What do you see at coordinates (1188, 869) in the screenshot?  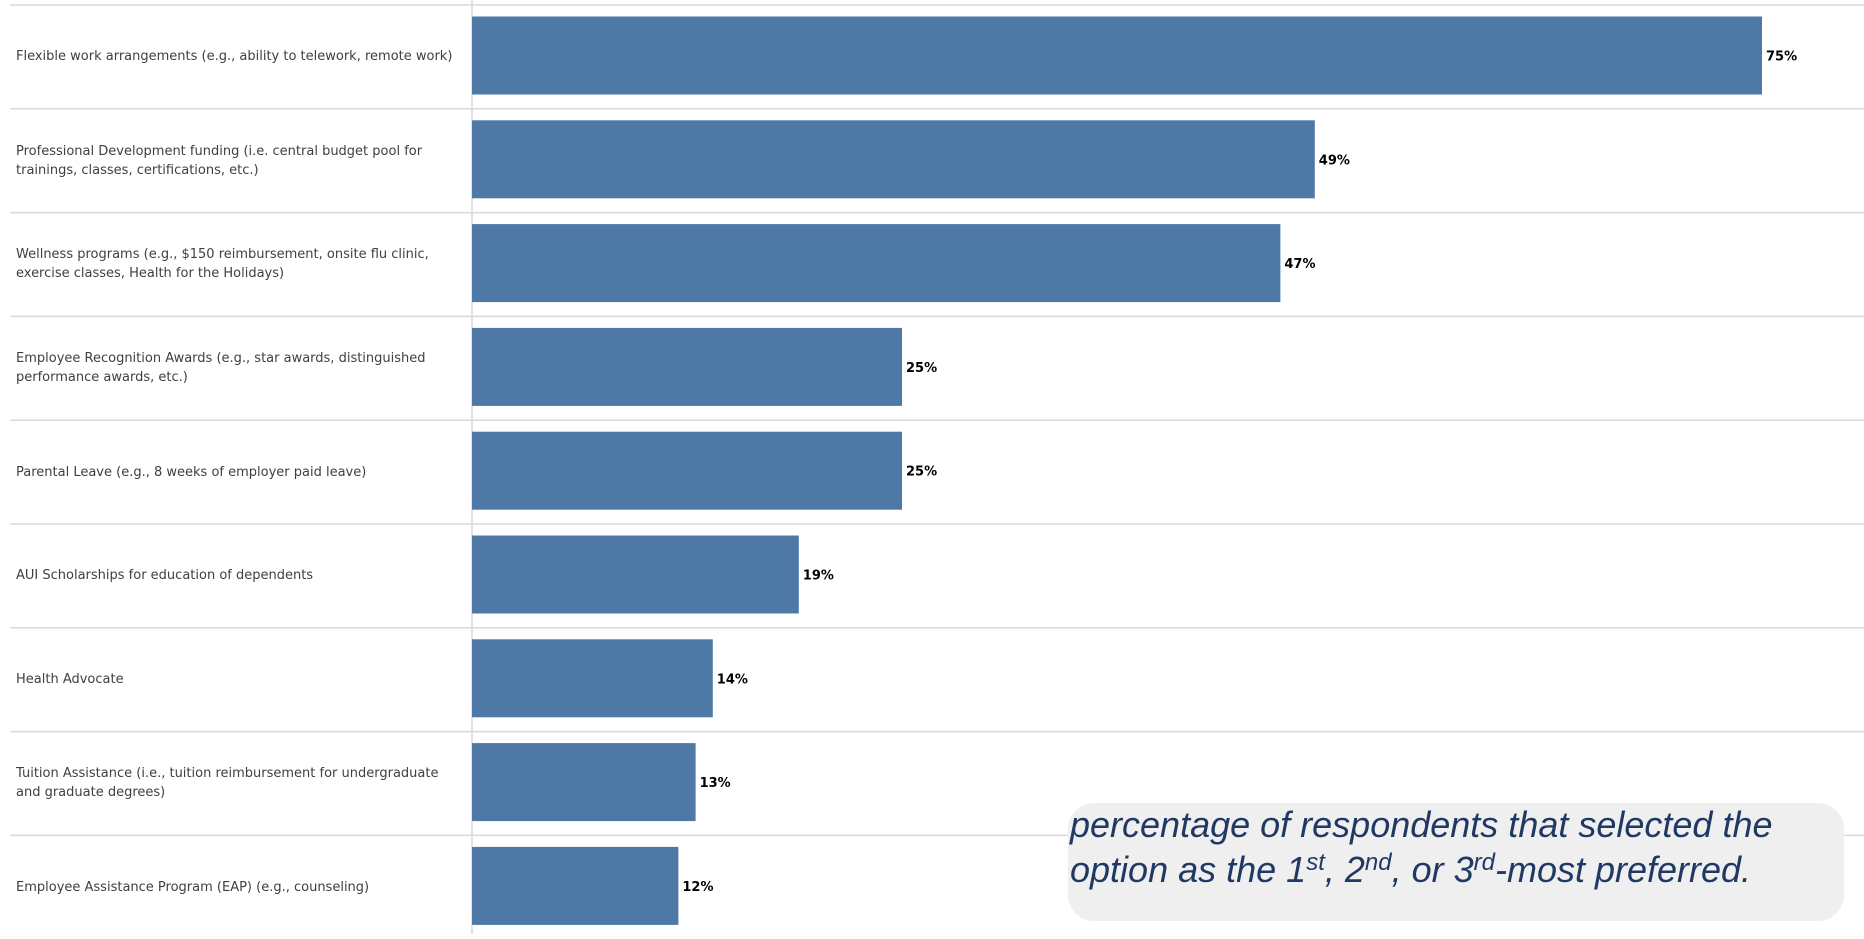 I see `callout-line2-start: option as the 1` at bounding box center [1188, 869].